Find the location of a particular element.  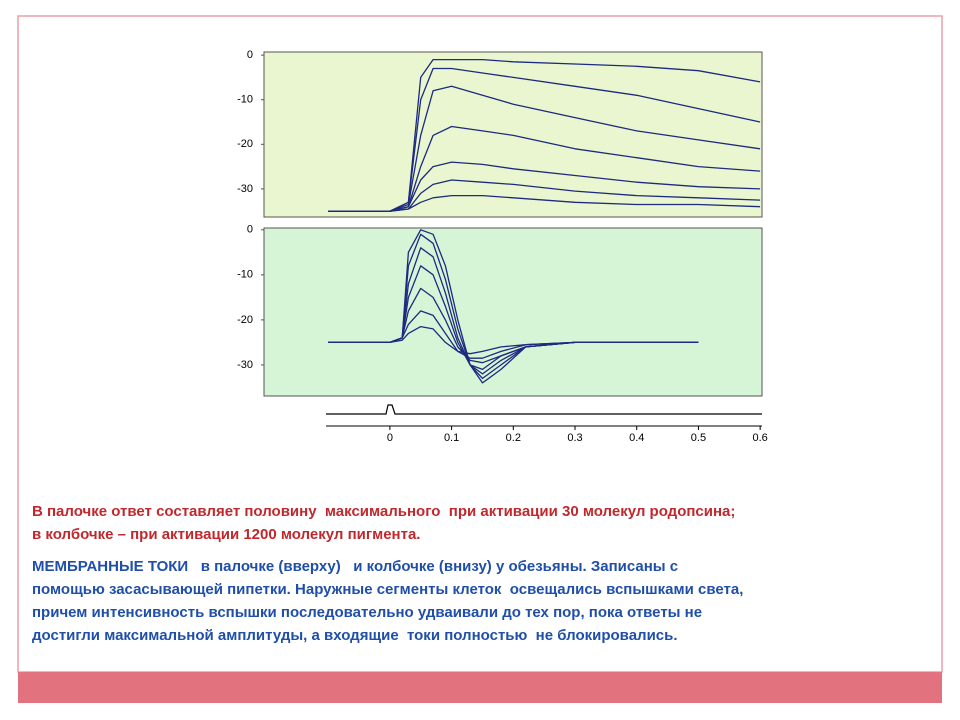

x-tick-label: 0.2 is located at coordinates (513, 438).